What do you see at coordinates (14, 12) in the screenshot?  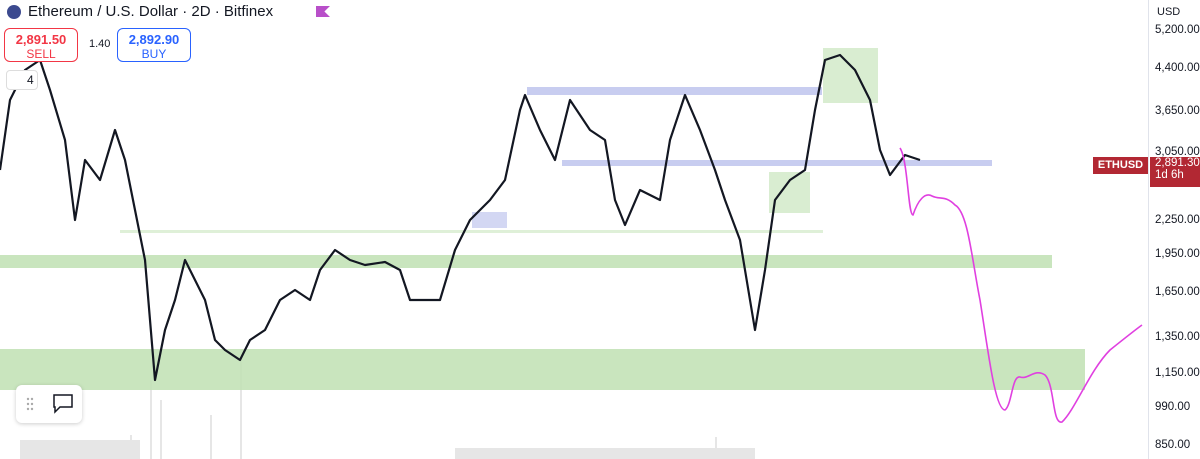 I see `symbol-logo` at bounding box center [14, 12].